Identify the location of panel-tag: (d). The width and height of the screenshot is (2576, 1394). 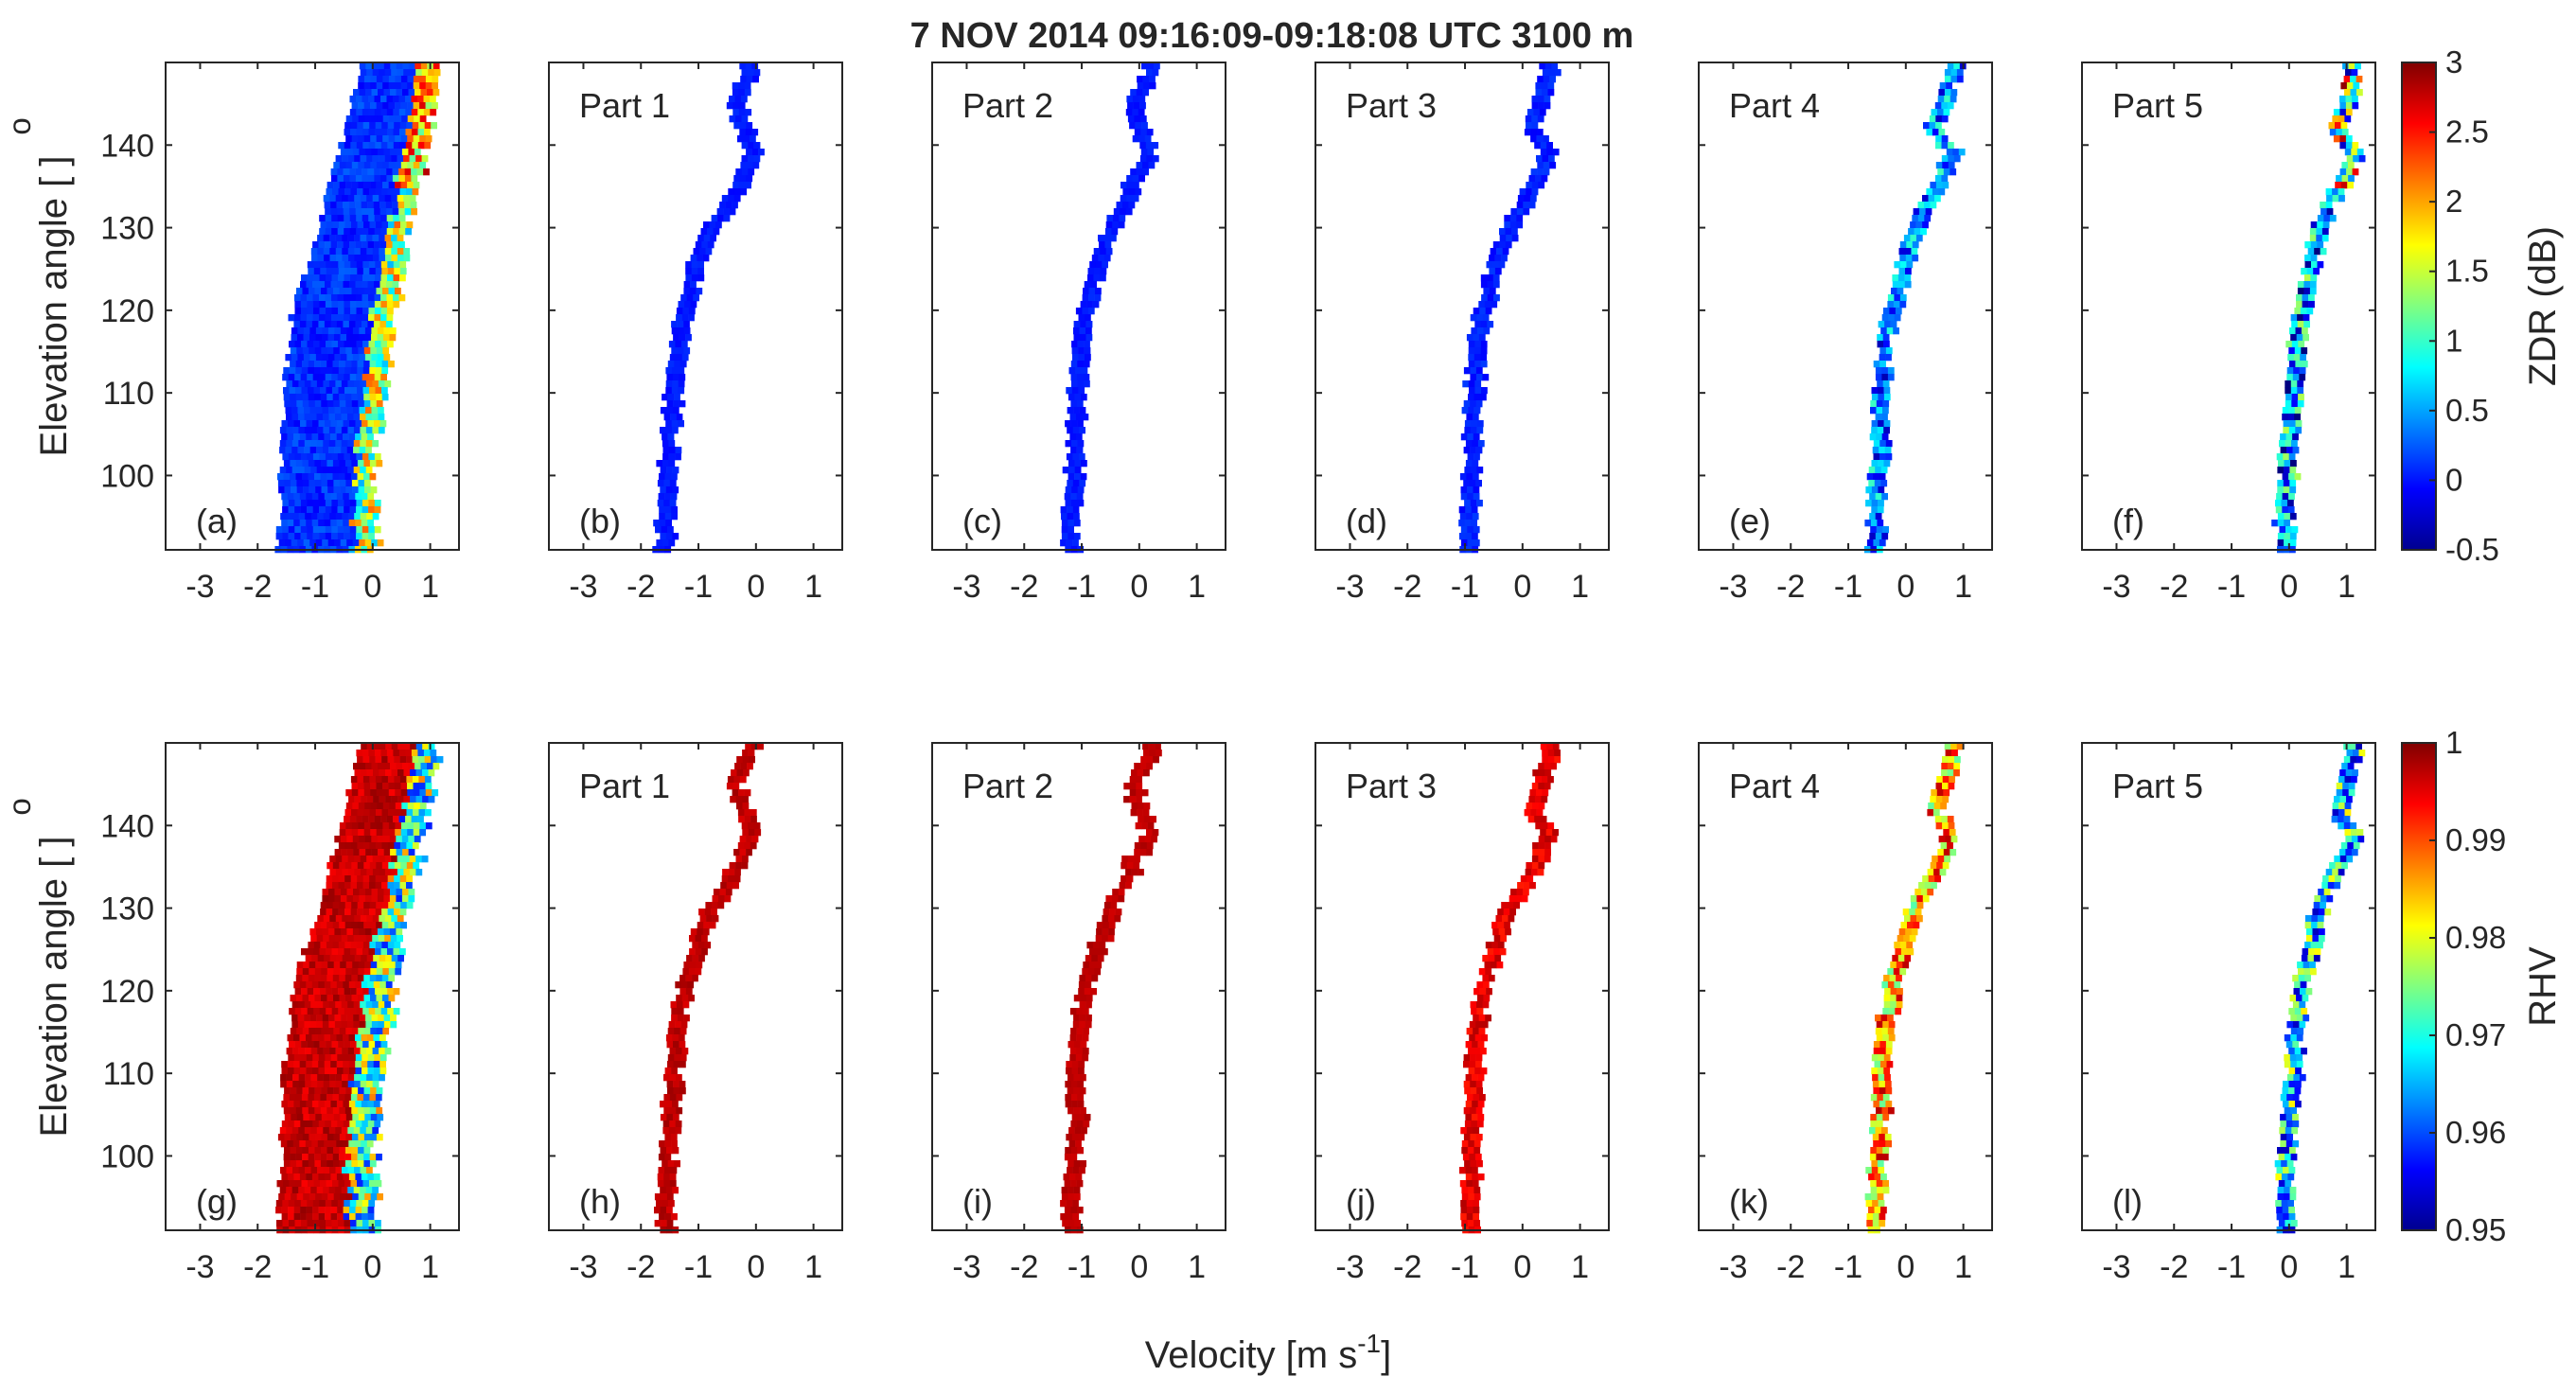
(1366, 521).